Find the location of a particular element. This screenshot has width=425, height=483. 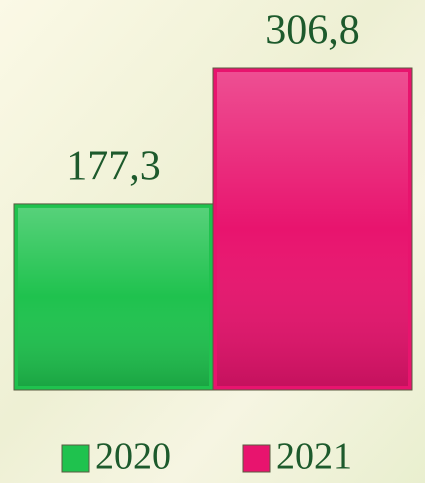

value-label: 306,8 is located at coordinates (312, 31).